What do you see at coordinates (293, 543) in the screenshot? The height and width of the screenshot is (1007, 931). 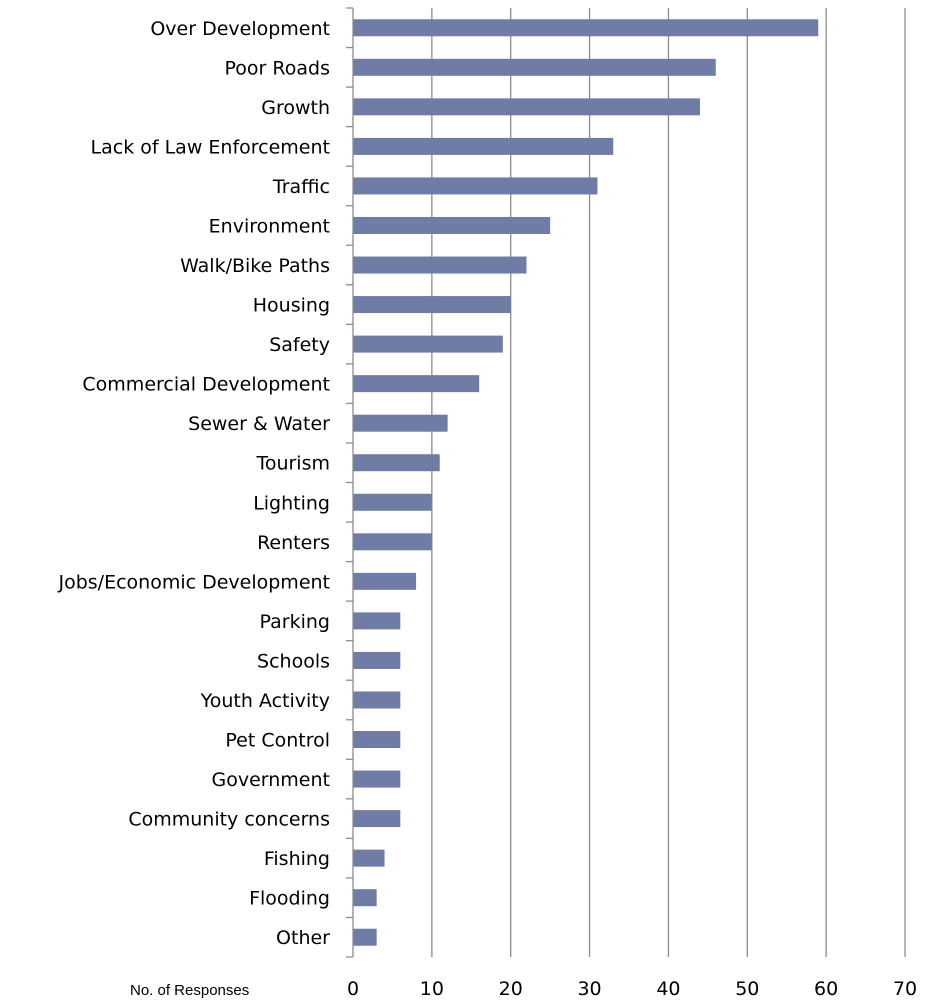 I see `category-label: Renters` at bounding box center [293, 543].